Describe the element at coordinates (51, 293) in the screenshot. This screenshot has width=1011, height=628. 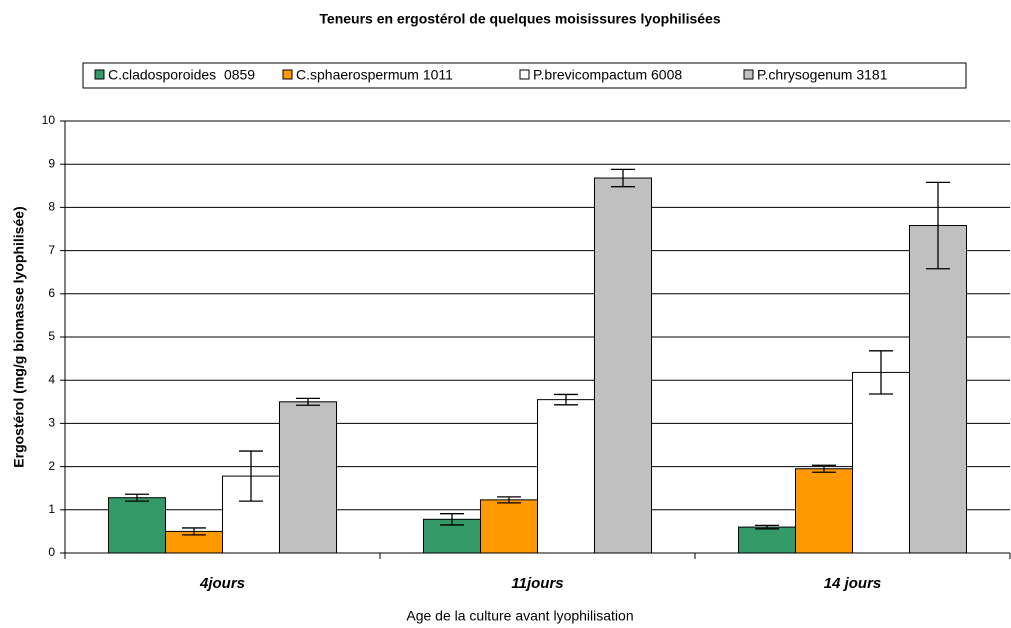
I see `y-tick-label: 6` at that location.